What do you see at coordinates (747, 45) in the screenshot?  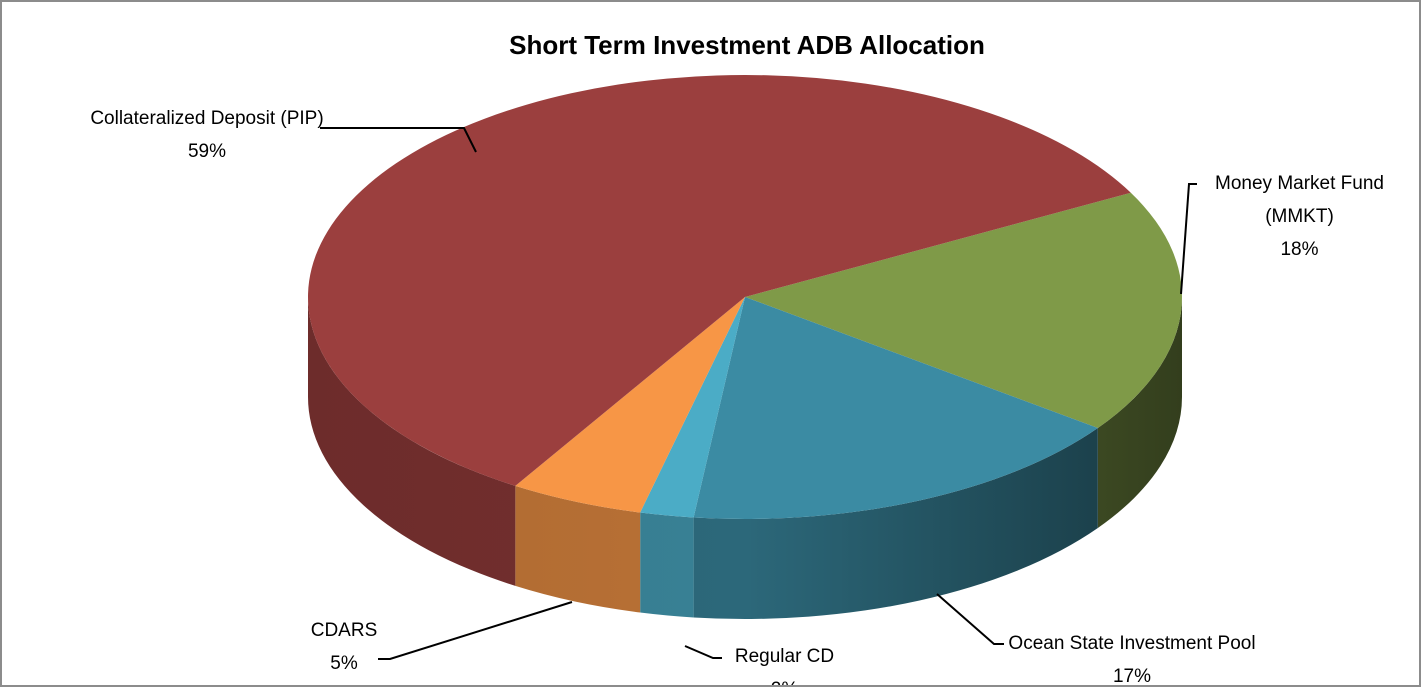 I see `chart-title: Short Term Investment ADB Allocation` at bounding box center [747, 45].